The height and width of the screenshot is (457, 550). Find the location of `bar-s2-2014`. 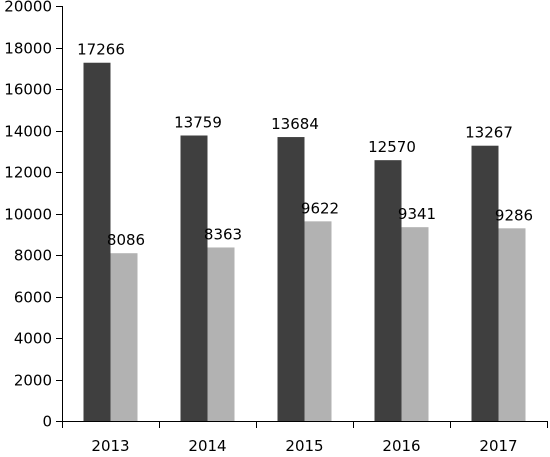

bar-s2-2014 is located at coordinates (221, 334).